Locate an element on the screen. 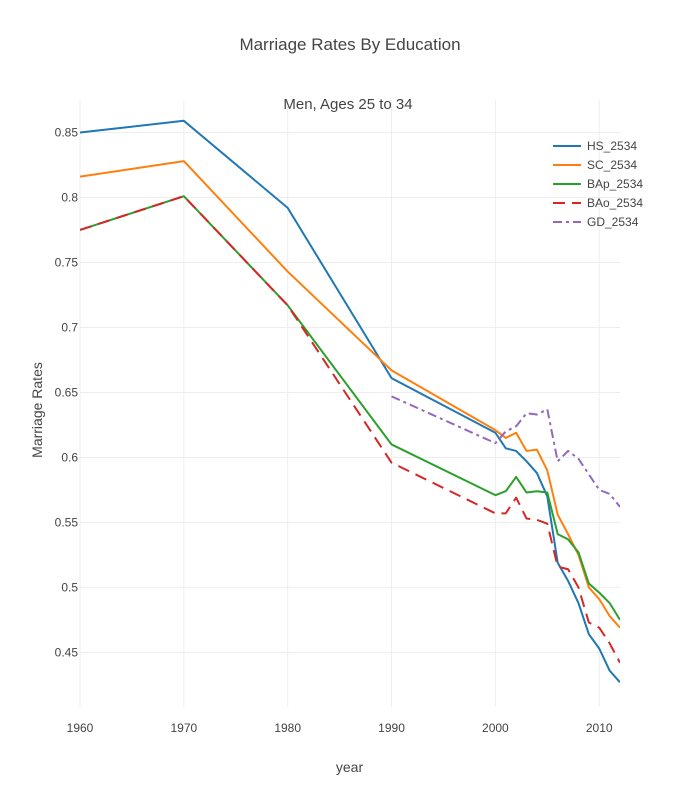 The image size is (700, 805). y-tick-label: 0.55 is located at coordinates (67, 522).